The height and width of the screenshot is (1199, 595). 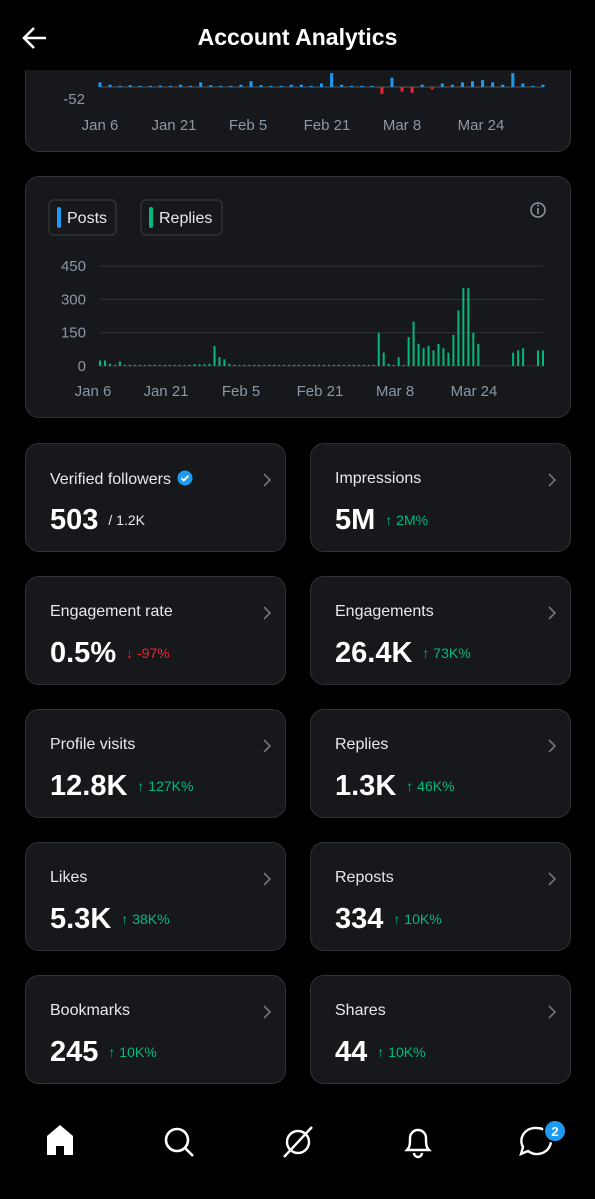 What do you see at coordinates (298, 1142) in the screenshot?
I see `grok-icon` at bounding box center [298, 1142].